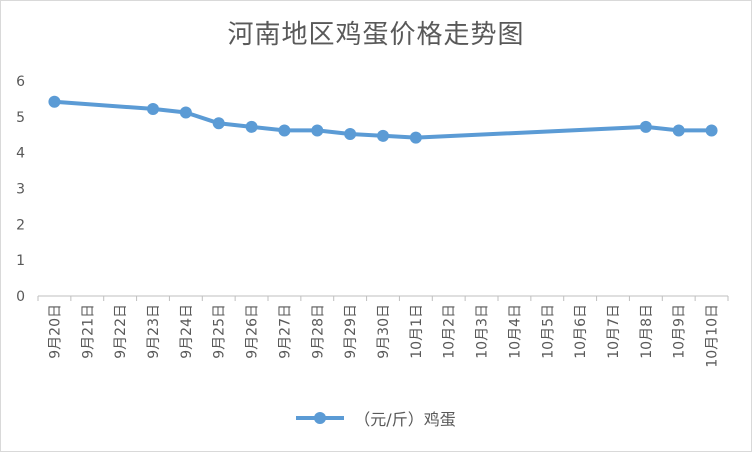  Describe the element at coordinates (680, 331) in the screenshot. I see `x-tick-label: 10月9日` at that location.